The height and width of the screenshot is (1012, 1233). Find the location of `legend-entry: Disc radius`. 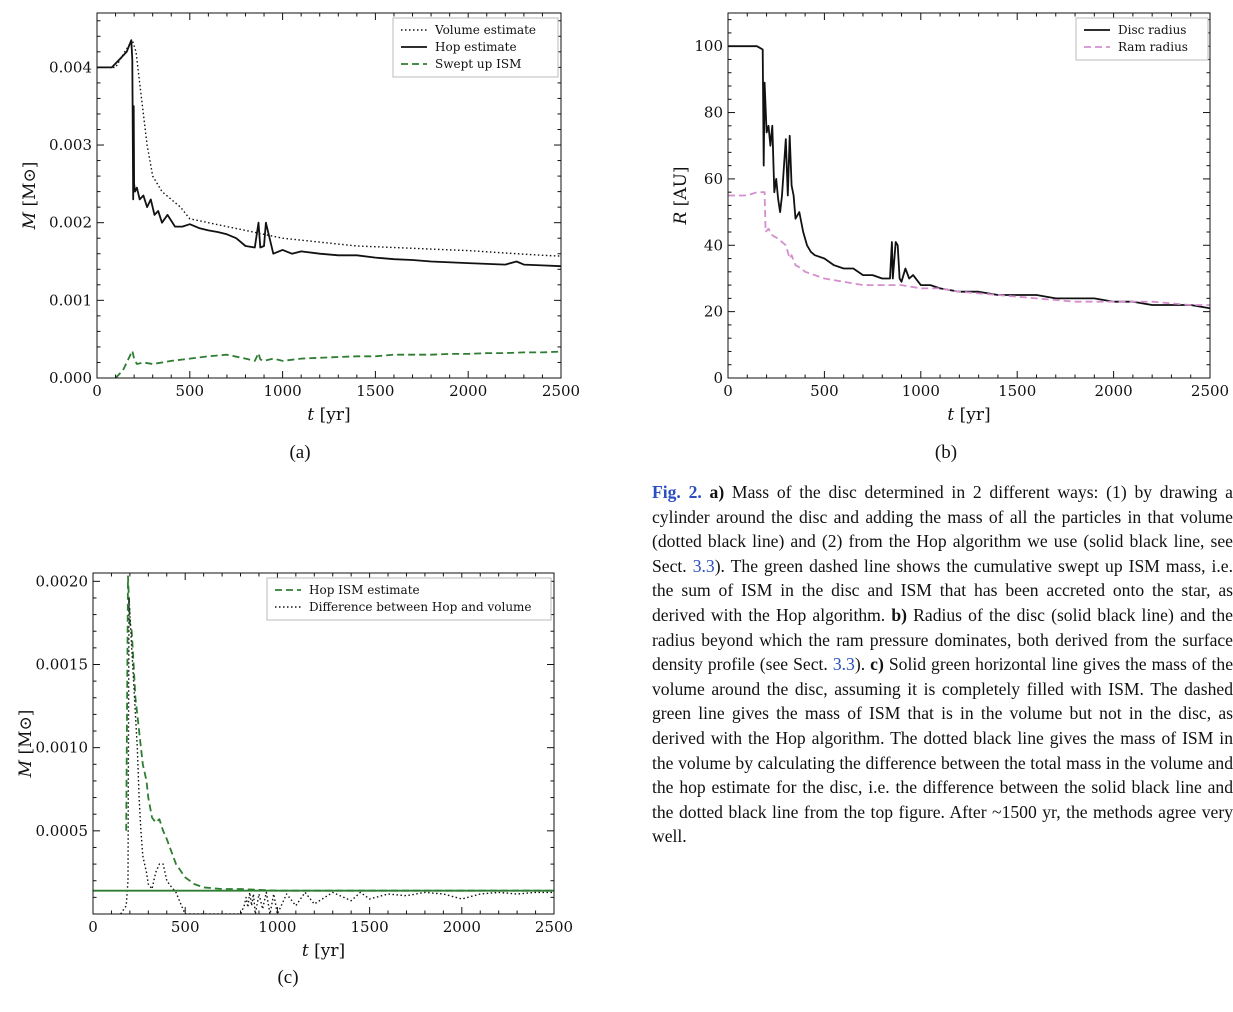

legend-entry: Disc radius is located at coordinates (1152, 30).